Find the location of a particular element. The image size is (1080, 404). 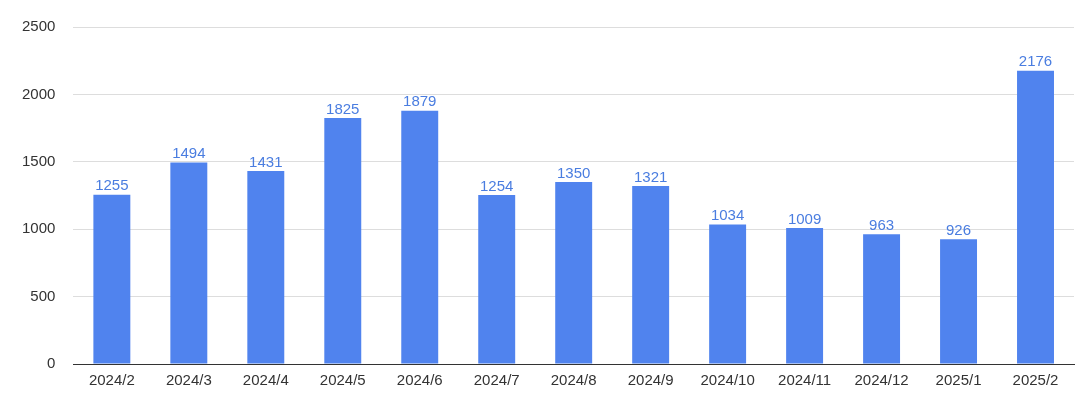

data-label: 2176 is located at coordinates (1035, 61).